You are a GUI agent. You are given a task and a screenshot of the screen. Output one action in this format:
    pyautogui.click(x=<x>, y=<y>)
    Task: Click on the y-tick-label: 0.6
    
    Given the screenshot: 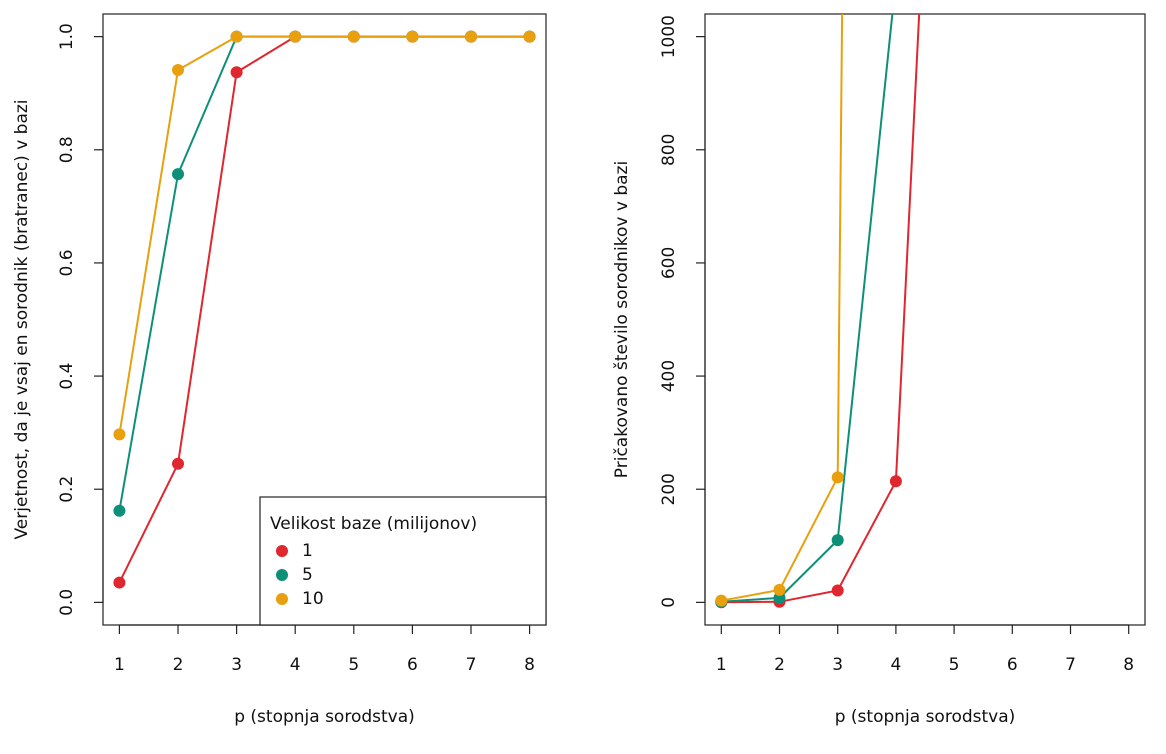 What is the action you would take?
    pyautogui.click(x=67, y=262)
    